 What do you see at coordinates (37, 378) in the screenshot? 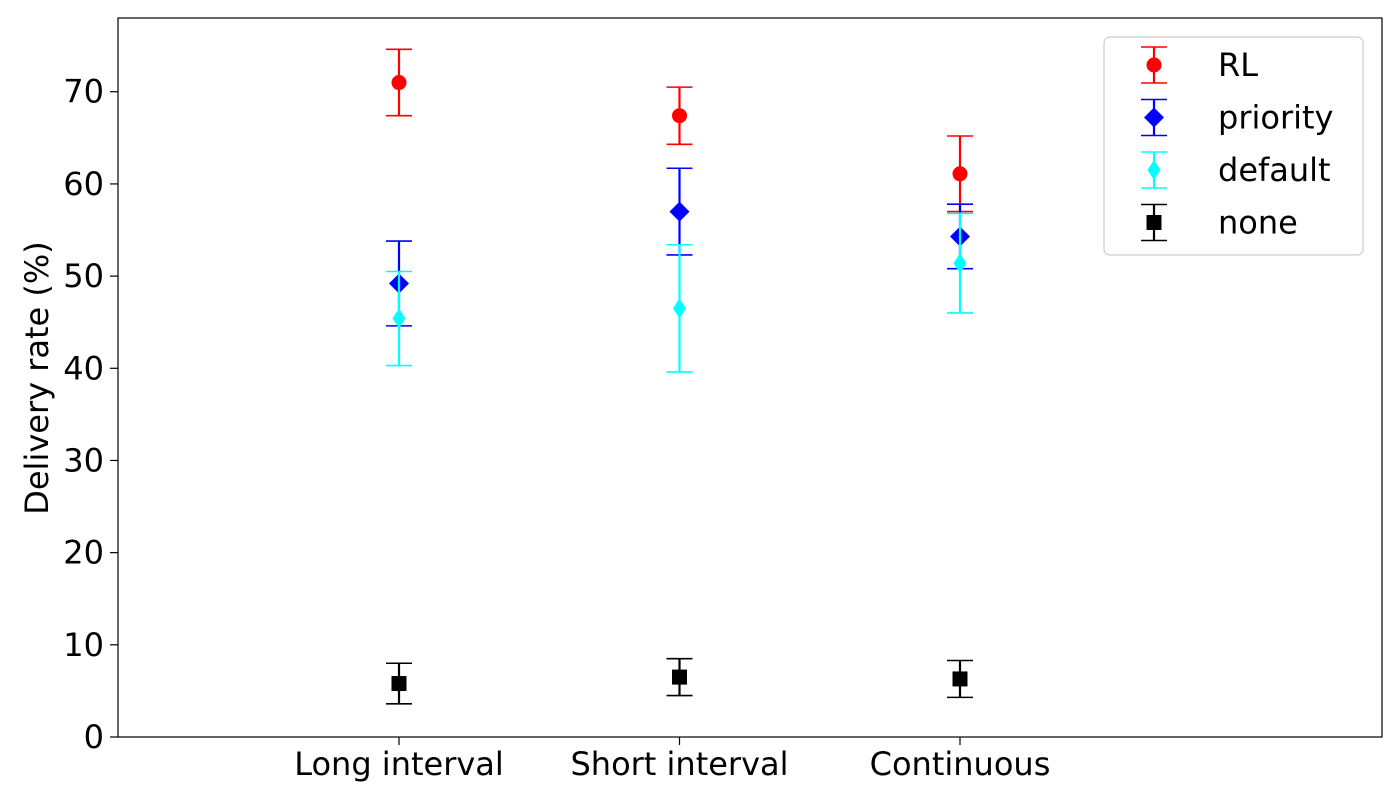
I see `y-axis-label: Delivery rate (%)` at bounding box center [37, 378].